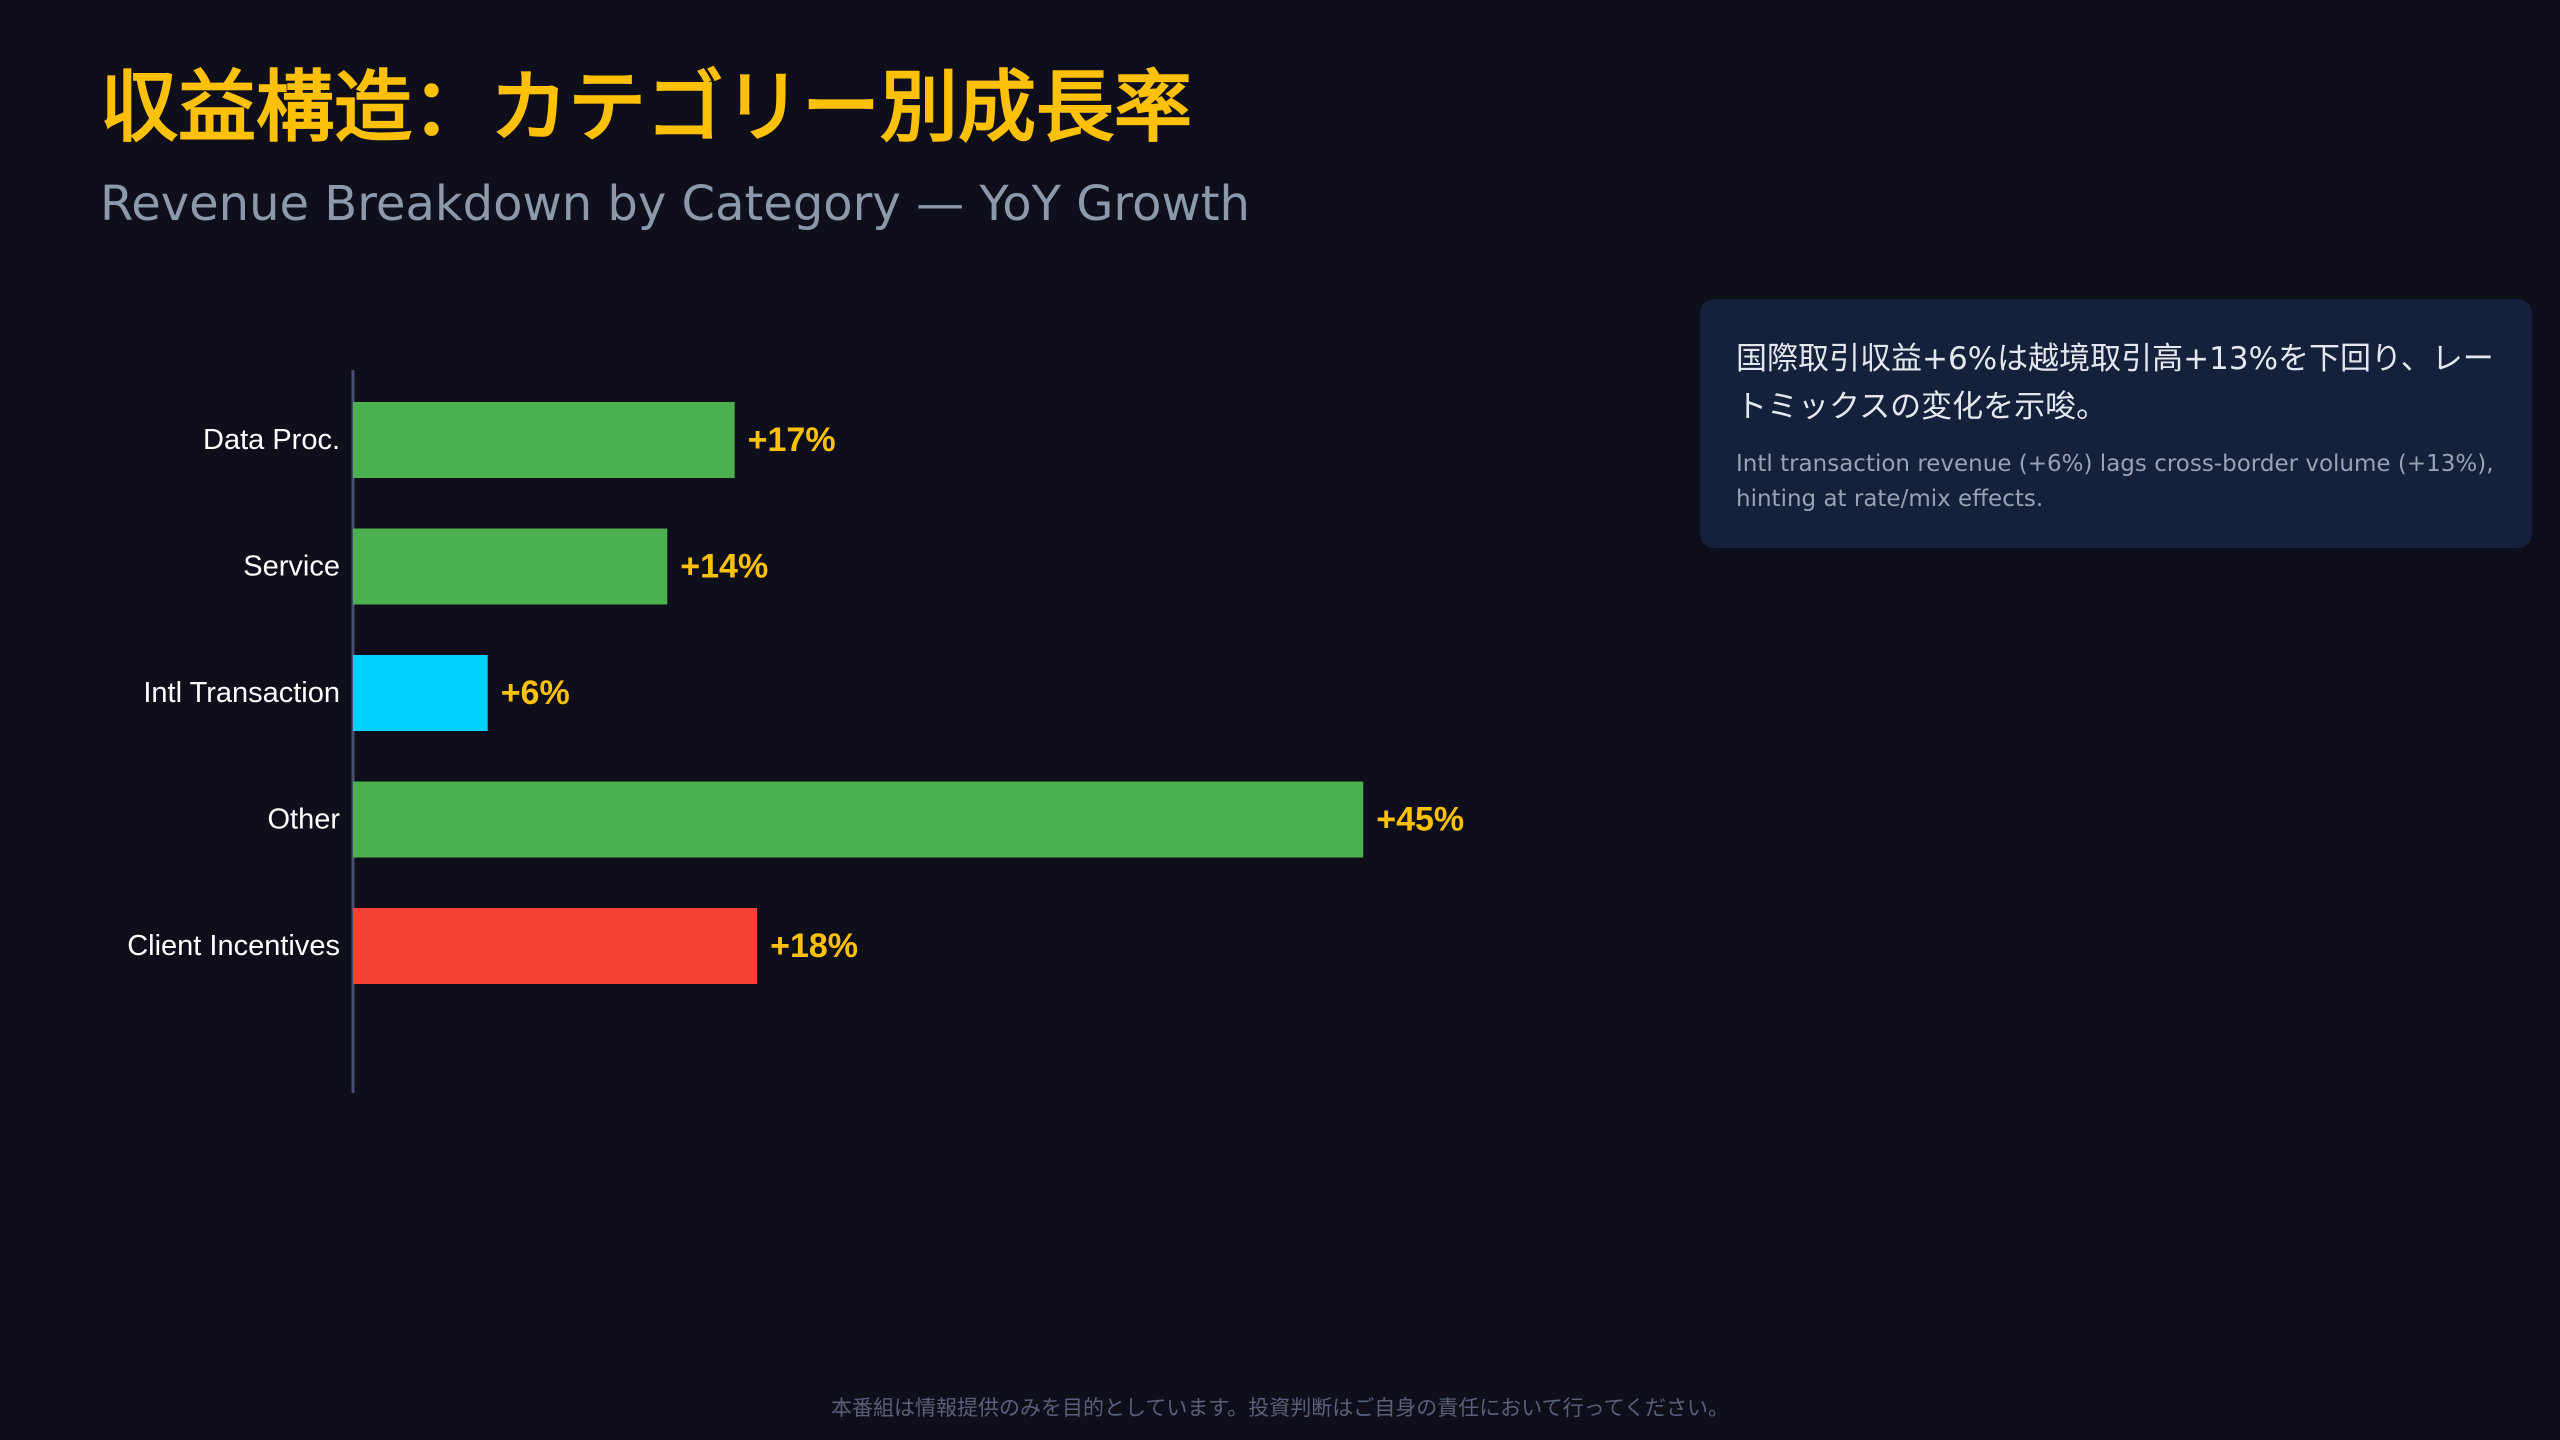  What do you see at coordinates (1420, 820) in the screenshot?
I see `value-label: +45%` at bounding box center [1420, 820].